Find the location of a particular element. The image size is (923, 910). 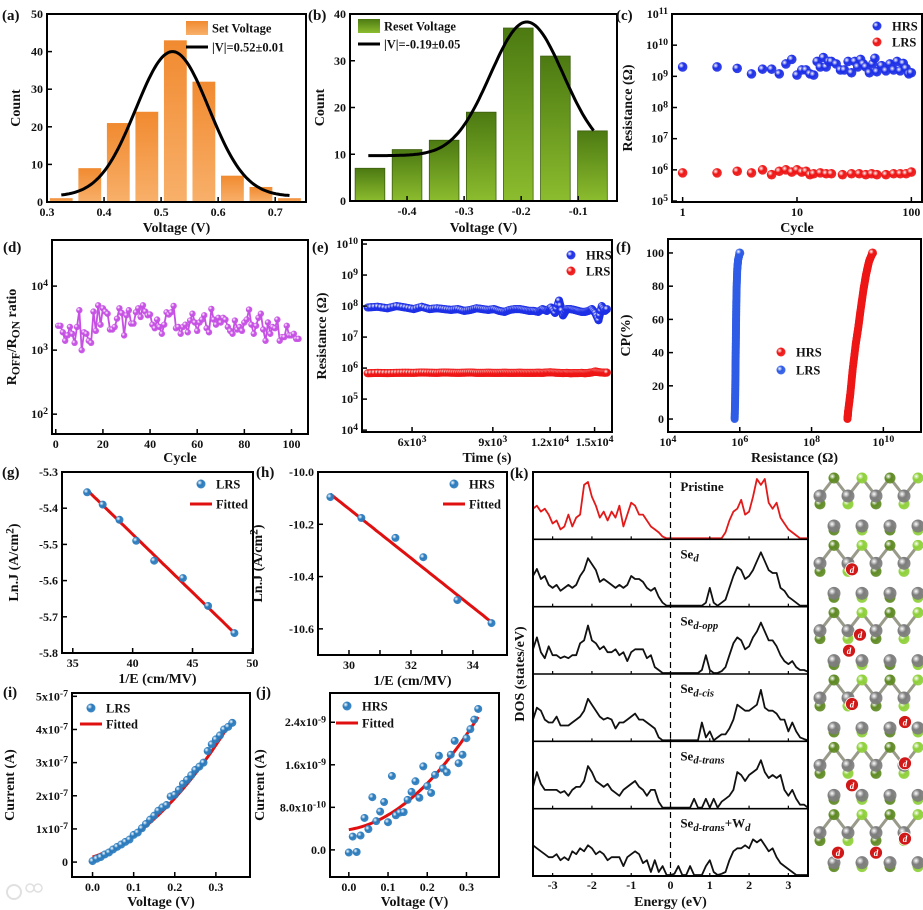

legend-label: Reset Voltage is located at coordinates (420, 27).